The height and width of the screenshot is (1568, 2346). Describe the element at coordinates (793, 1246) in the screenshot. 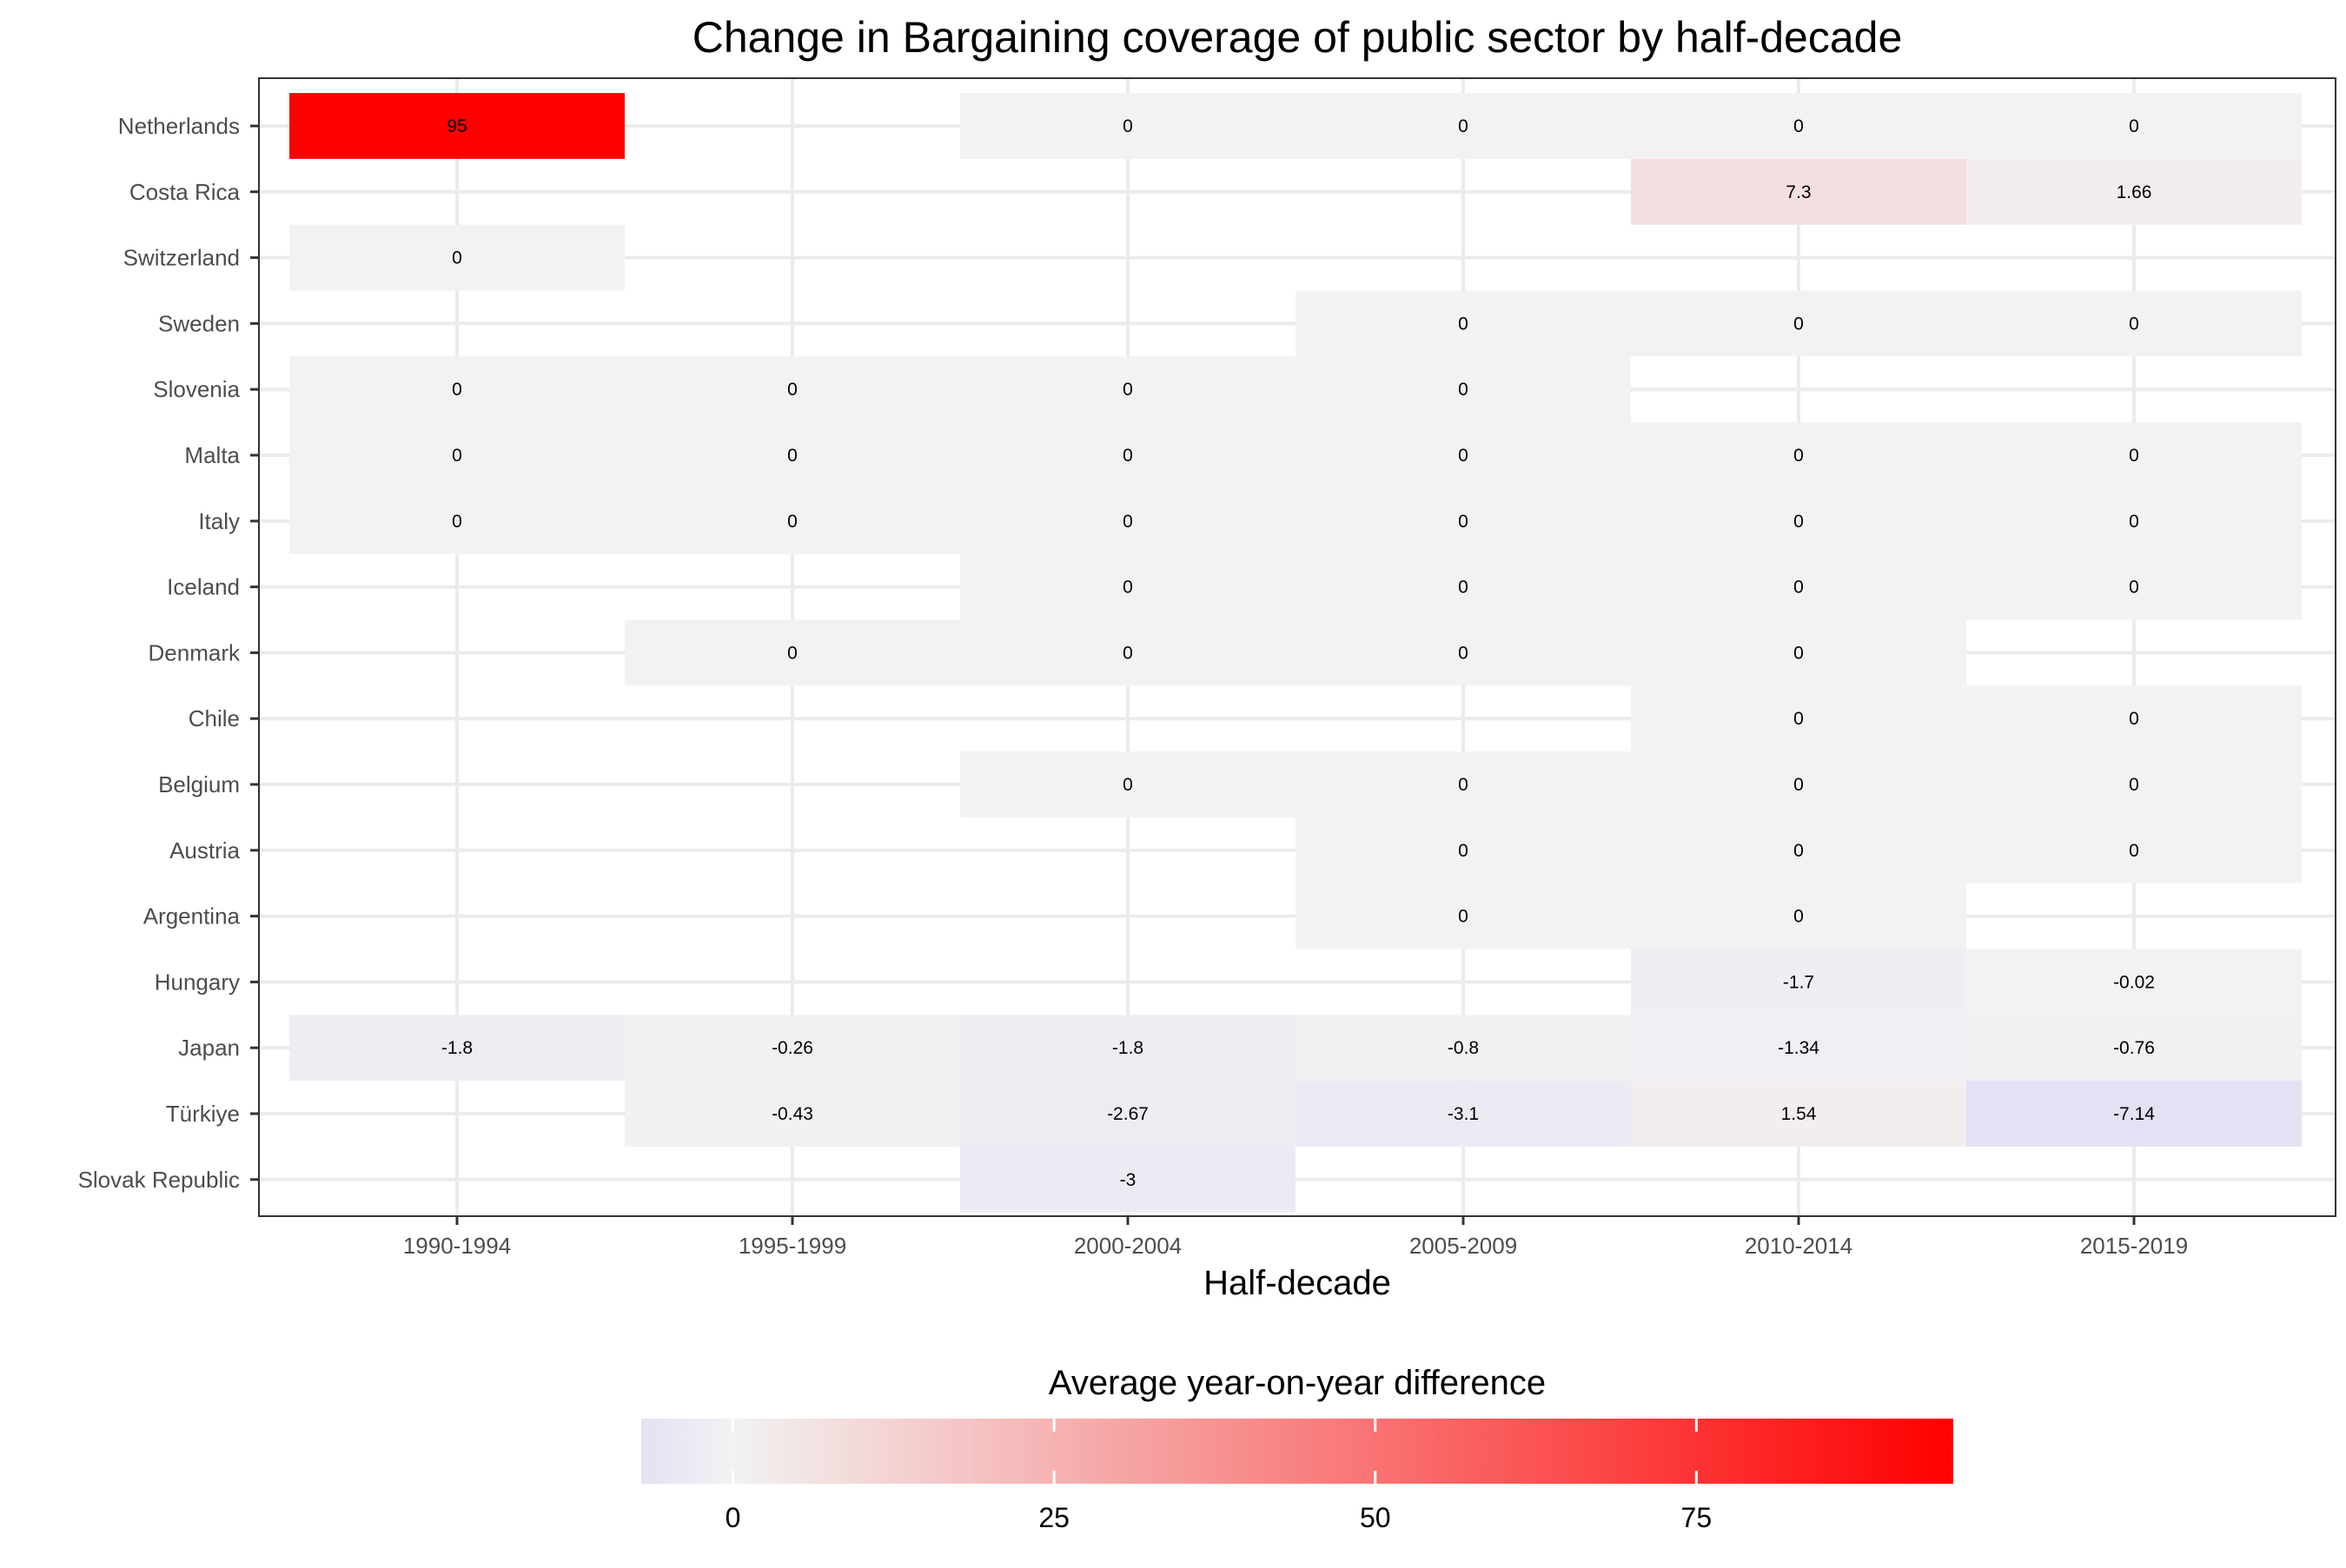

I see `x-tick-label: 1995-1999` at that location.